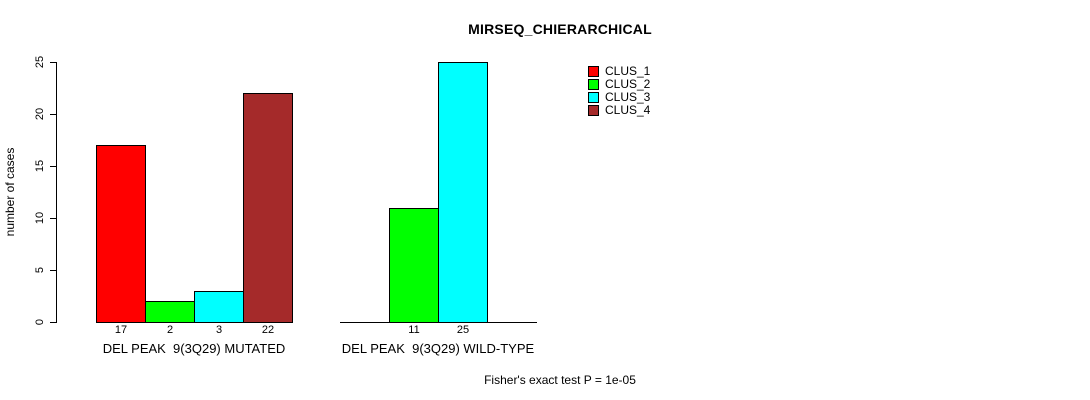 This screenshot has height=400, width=1090. What do you see at coordinates (170, 330) in the screenshot?
I see `bar-value-label: 2` at bounding box center [170, 330].